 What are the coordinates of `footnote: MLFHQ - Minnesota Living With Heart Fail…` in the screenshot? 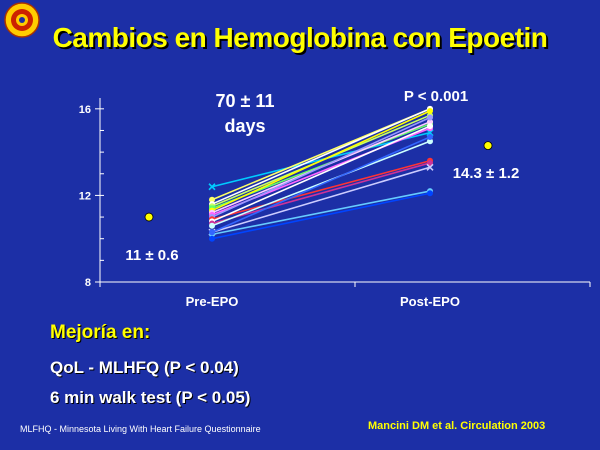 It's located at (140, 429).